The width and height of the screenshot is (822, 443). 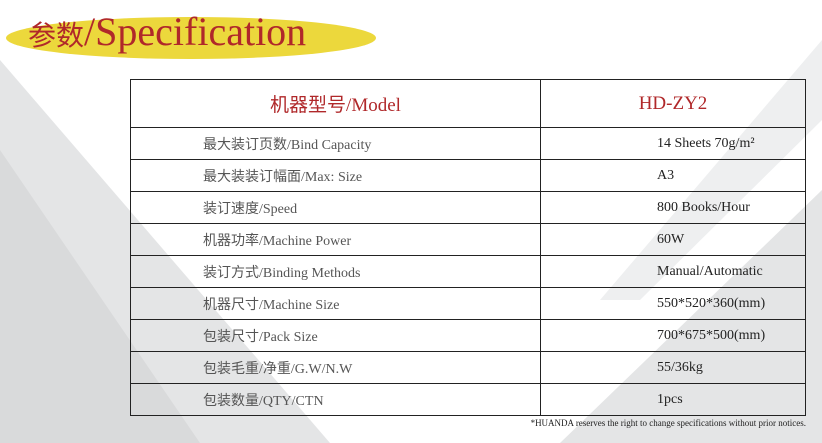 I want to click on table-row: 最大装订页数/Bind Capacity 14 Sheets 70g/m², so click(x=468, y=143).